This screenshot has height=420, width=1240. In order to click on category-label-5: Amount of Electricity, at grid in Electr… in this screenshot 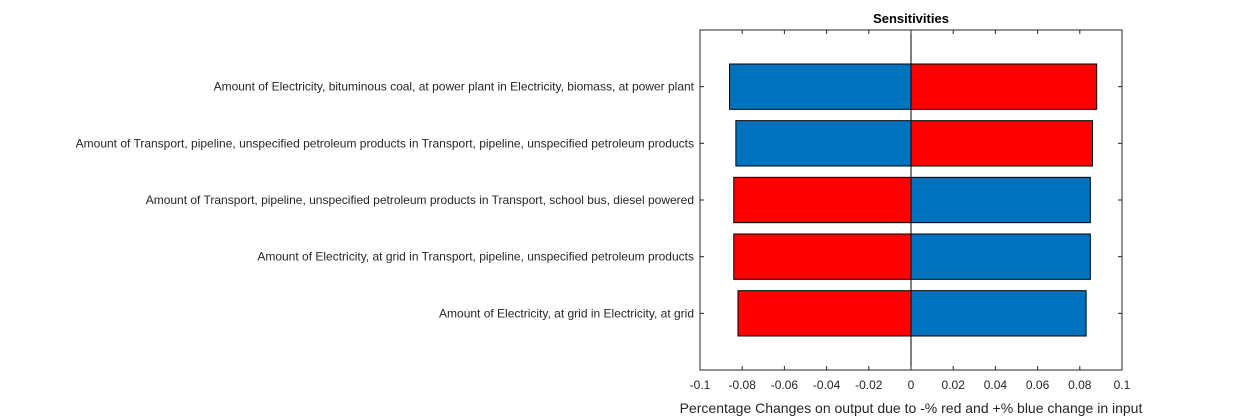, I will do `click(566, 313)`.